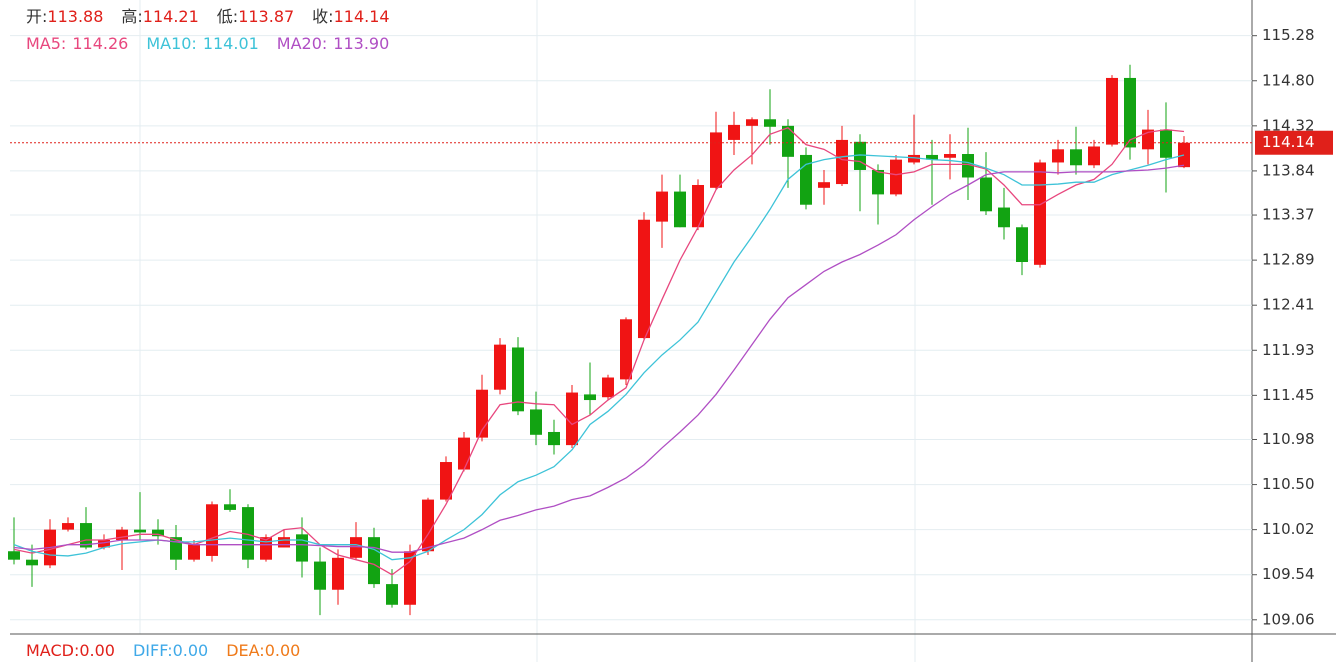 This screenshot has height=662, width=1336. Describe the element at coordinates (1288, 80) in the screenshot. I see `y-tick-label: 114.80` at that location.